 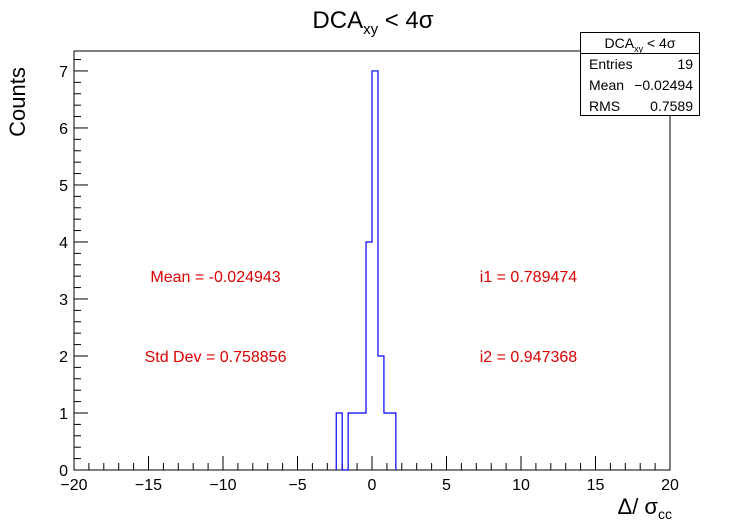 I want to click on y-tick-label: 0, so click(x=63, y=471).